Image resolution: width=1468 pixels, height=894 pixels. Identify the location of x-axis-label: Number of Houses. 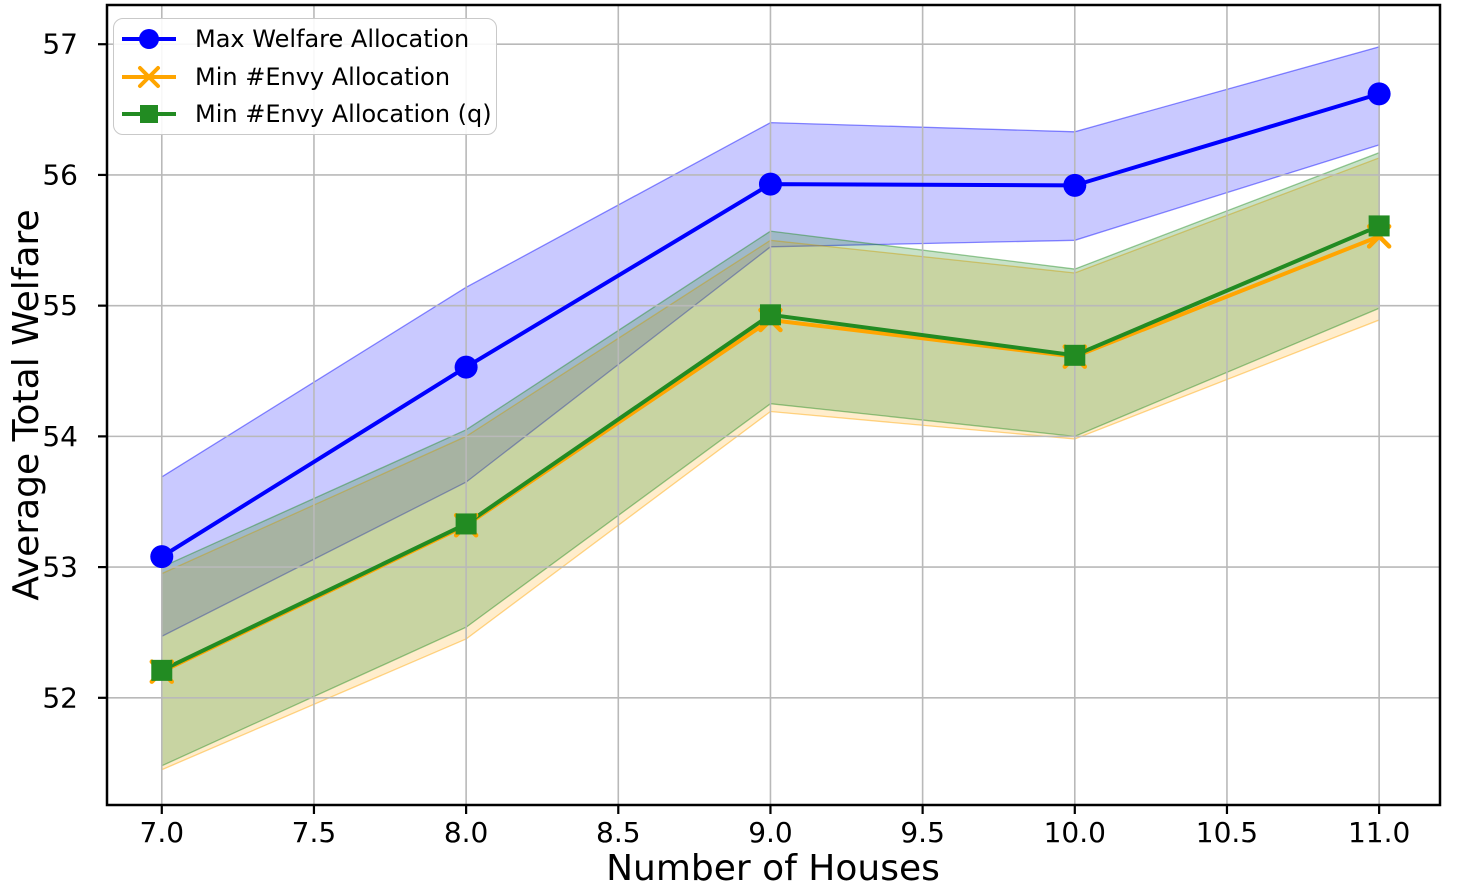
(773, 868).